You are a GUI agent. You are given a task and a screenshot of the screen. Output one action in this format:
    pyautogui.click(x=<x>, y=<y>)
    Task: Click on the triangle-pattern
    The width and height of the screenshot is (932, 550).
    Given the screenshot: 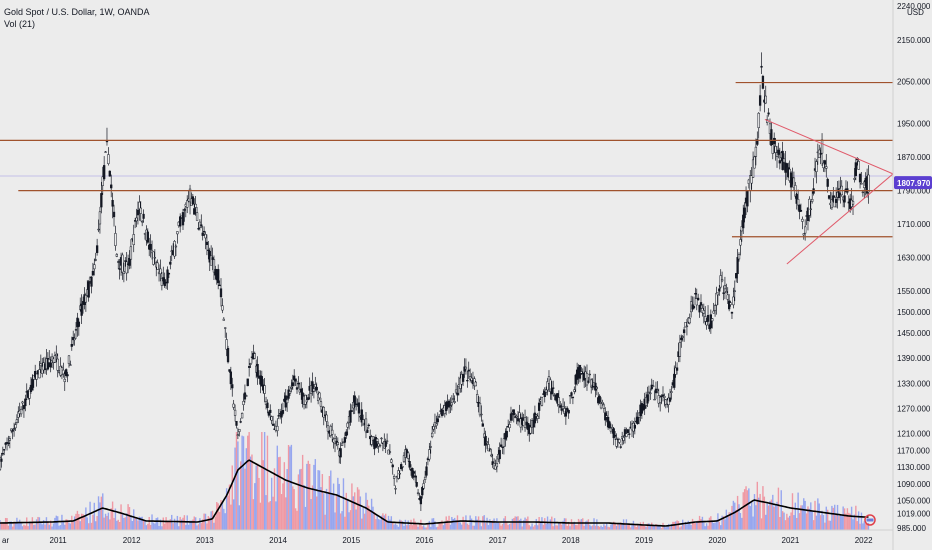 What is the action you would take?
    pyautogui.click(x=829, y=191)
    